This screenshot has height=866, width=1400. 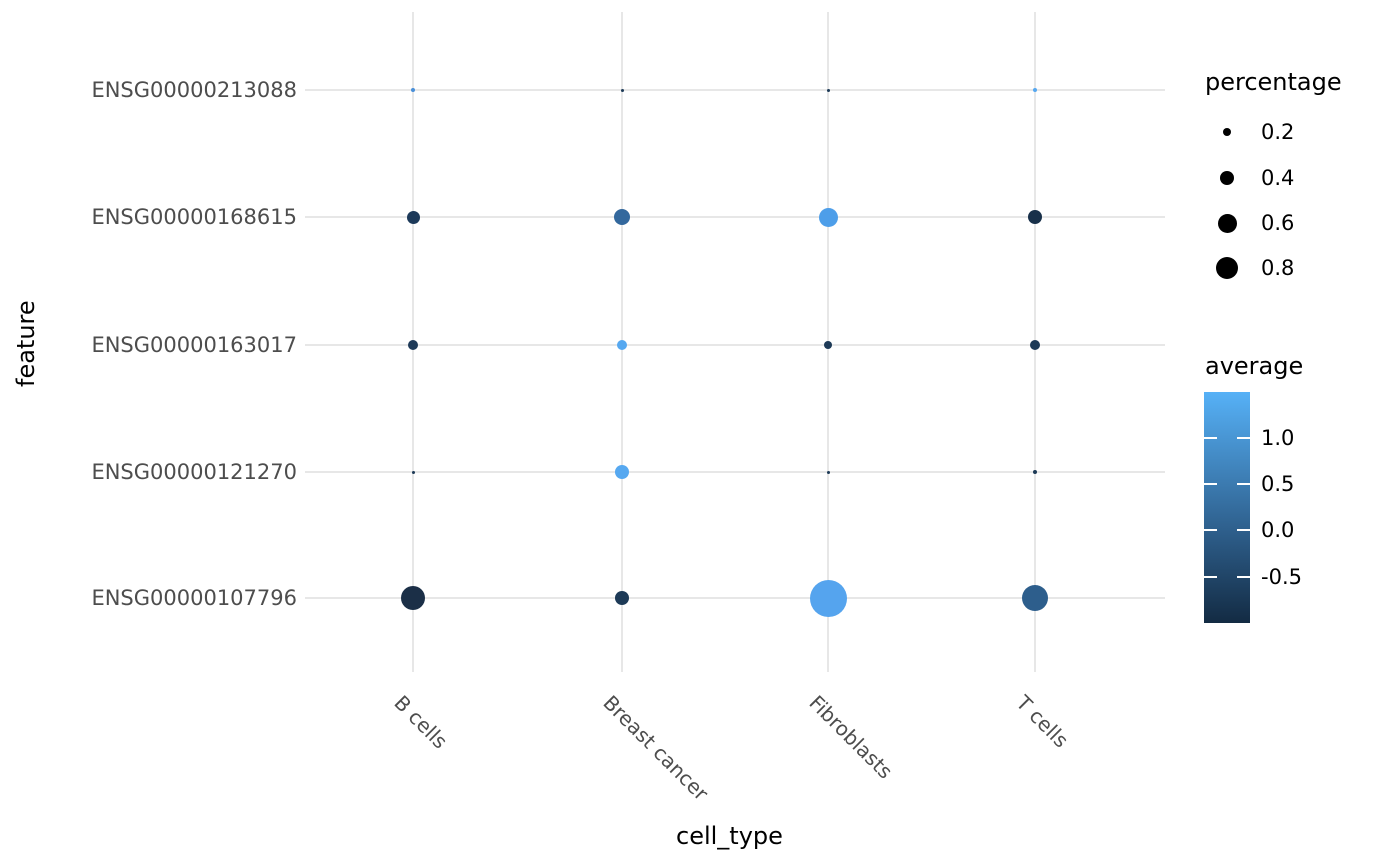 I want to click on size-legend-label: 0.8, so click(x=1278, y=268).